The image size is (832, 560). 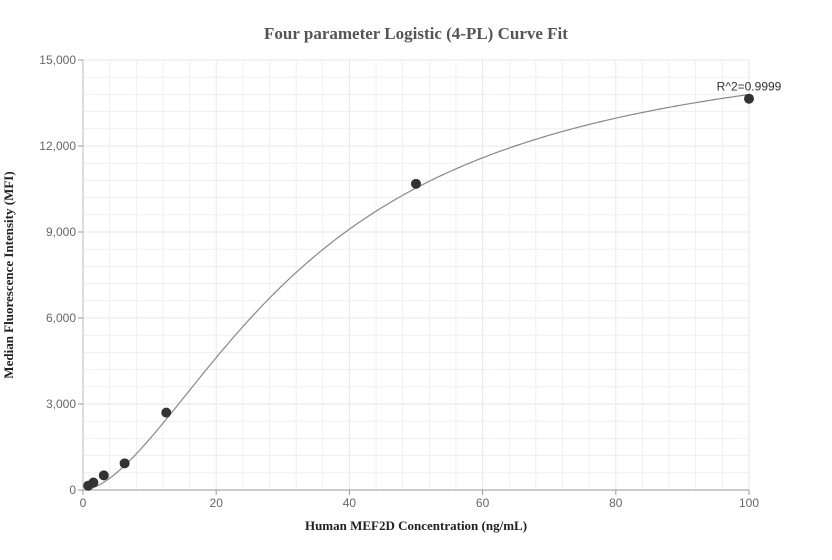 I want to click on y-ticks: 0 3,000 6,000 9,000 12,000 15,000, so click(x=61, y=275).